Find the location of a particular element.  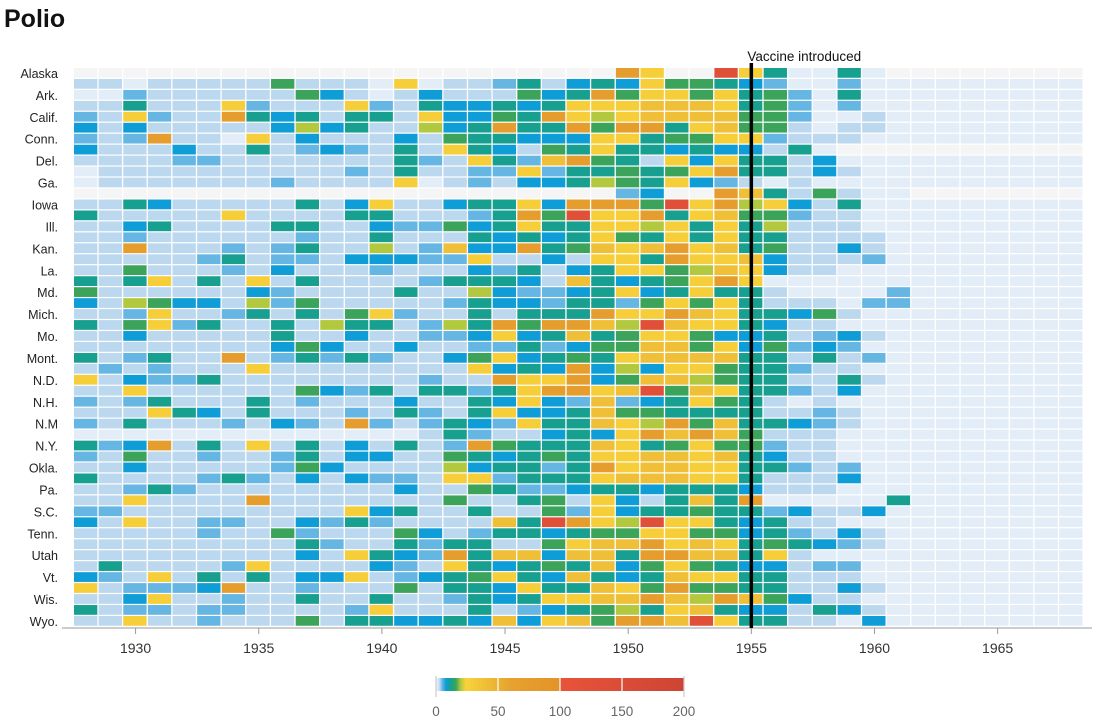

row-label: Md. is located at coordinates (47, 293).